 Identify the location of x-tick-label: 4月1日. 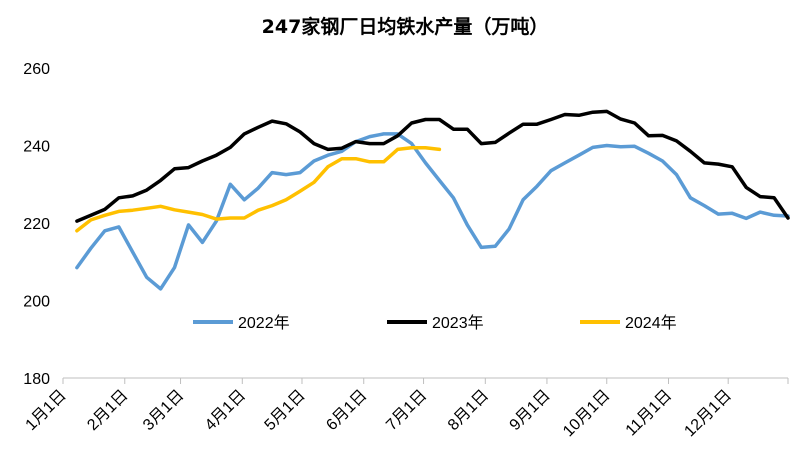
(225, 410).